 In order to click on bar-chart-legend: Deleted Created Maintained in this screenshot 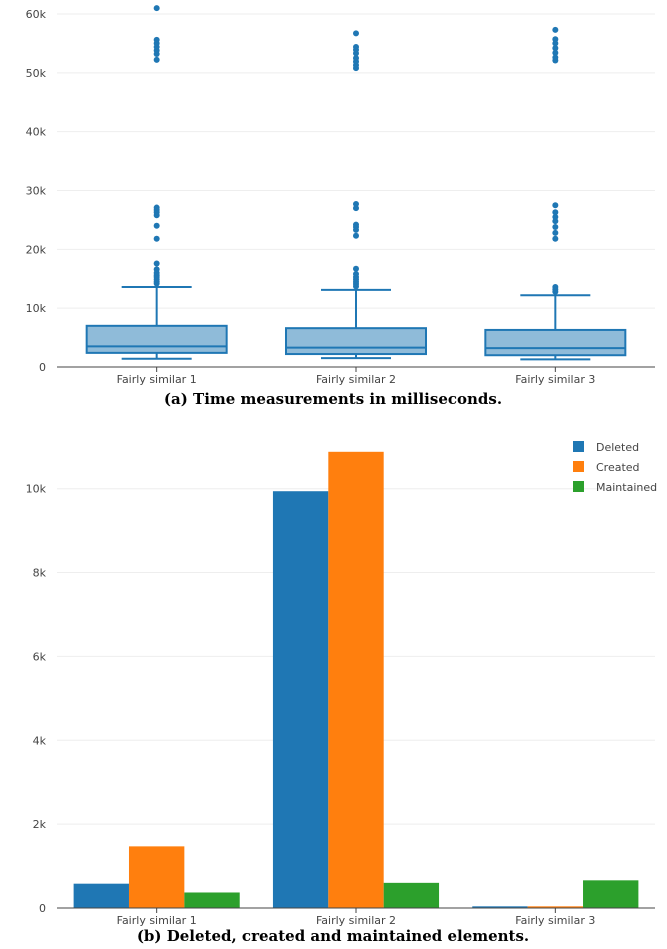, I will do `click(615, 467)`.